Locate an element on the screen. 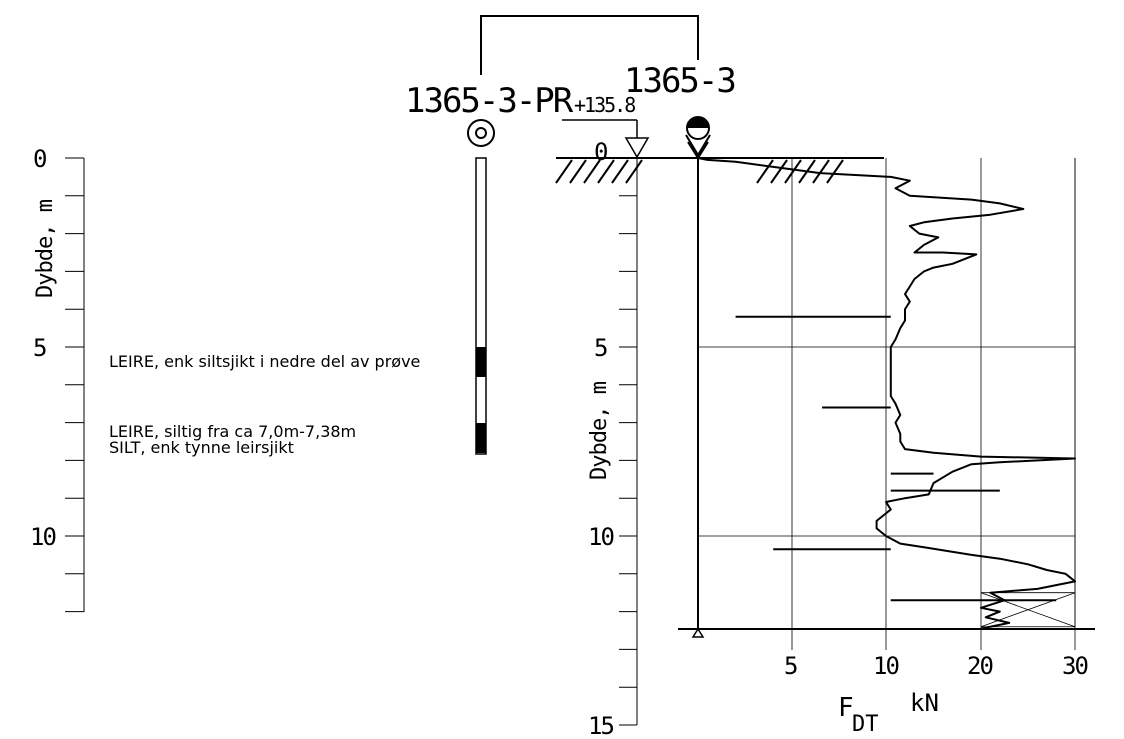 Image resolution: width=1124 pixels, height=739 pixels. force-axis-label-subscript: DT is located at coordinates (865, 724).